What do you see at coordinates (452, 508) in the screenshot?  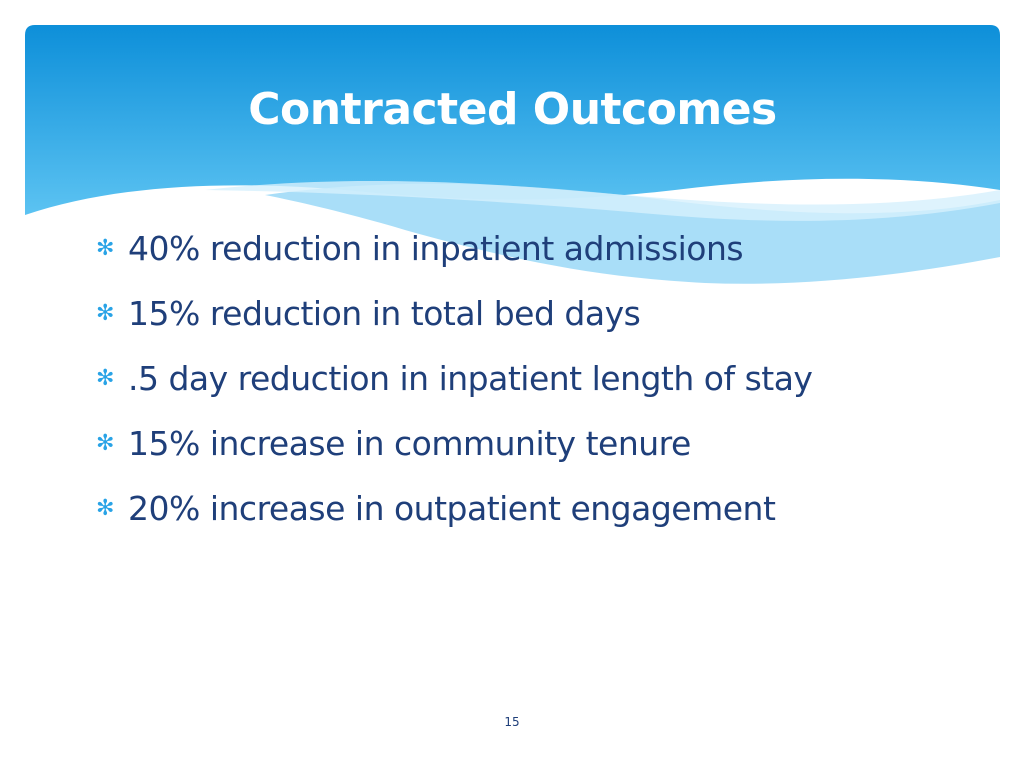 I see `list-item-text: 20% increase in outpatient engagement` at bounding box center [452, 508].